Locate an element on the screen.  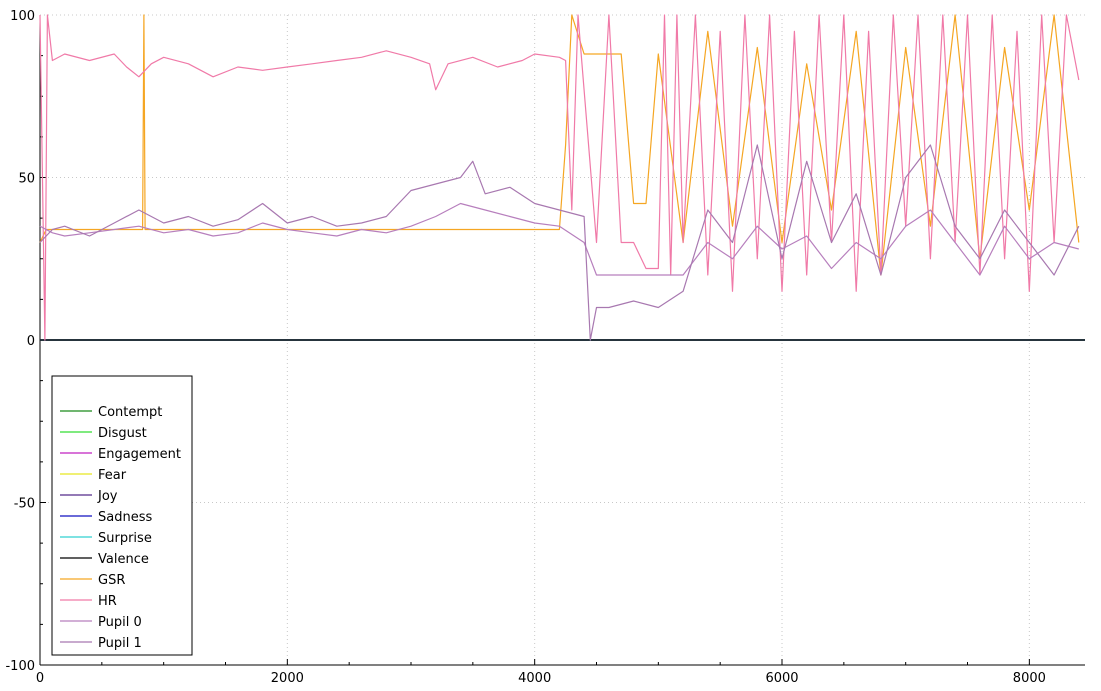
y-tick-label: 0 is located at coordinates (31, 341).